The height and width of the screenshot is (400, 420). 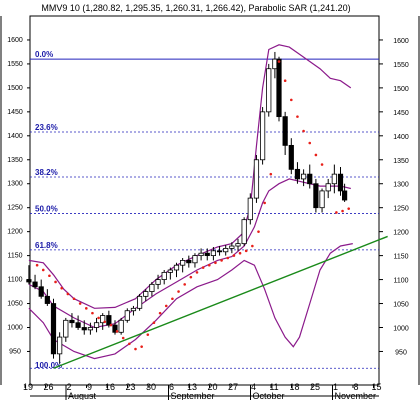 What do you see at coordinates (14, 280) in the screenshot?
I see `left-tick-label: 1100` at bounding box center [14, 280].